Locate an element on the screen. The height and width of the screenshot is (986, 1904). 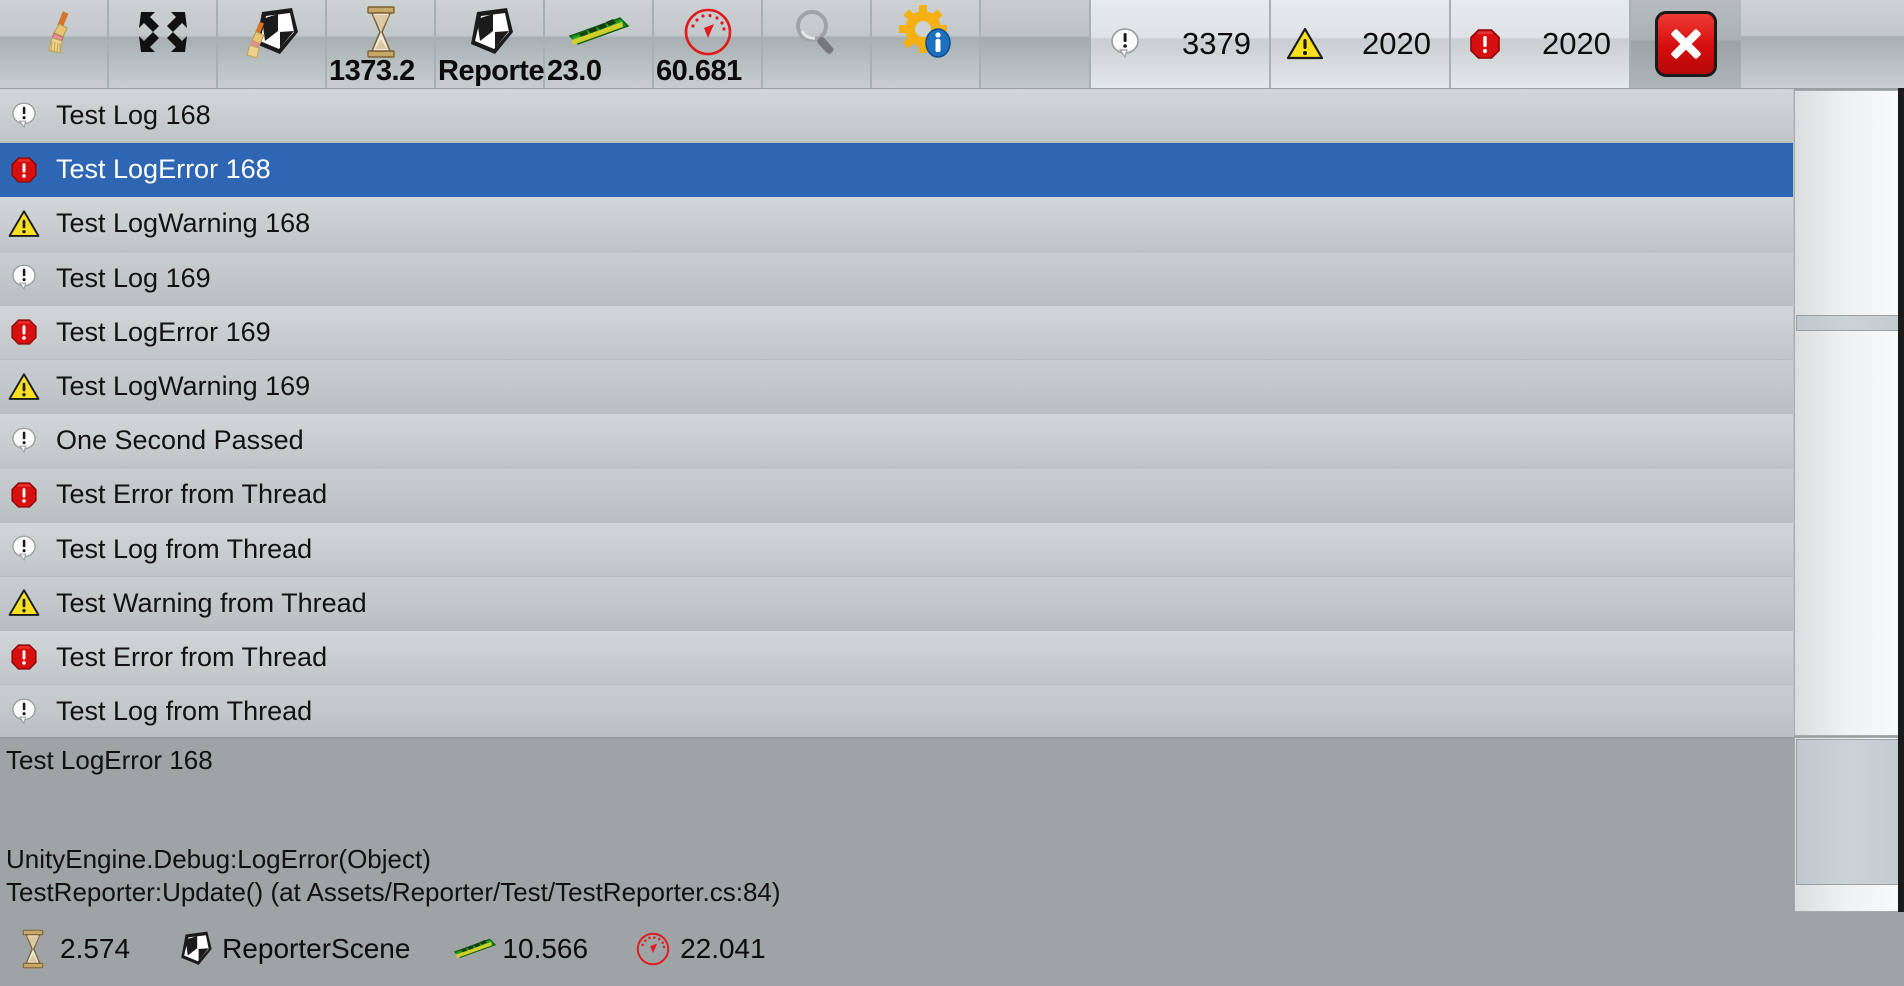
log-row: Test LogWarning 169 is located at coordinates (896, 387).